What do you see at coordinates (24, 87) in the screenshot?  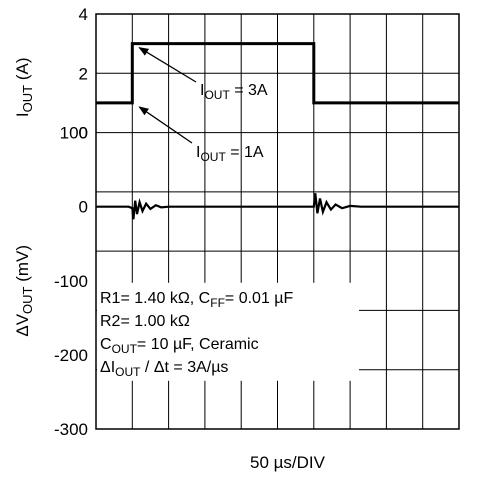 I see `current-axis-title: IOUT (A)` at bounding box center [24, 87].